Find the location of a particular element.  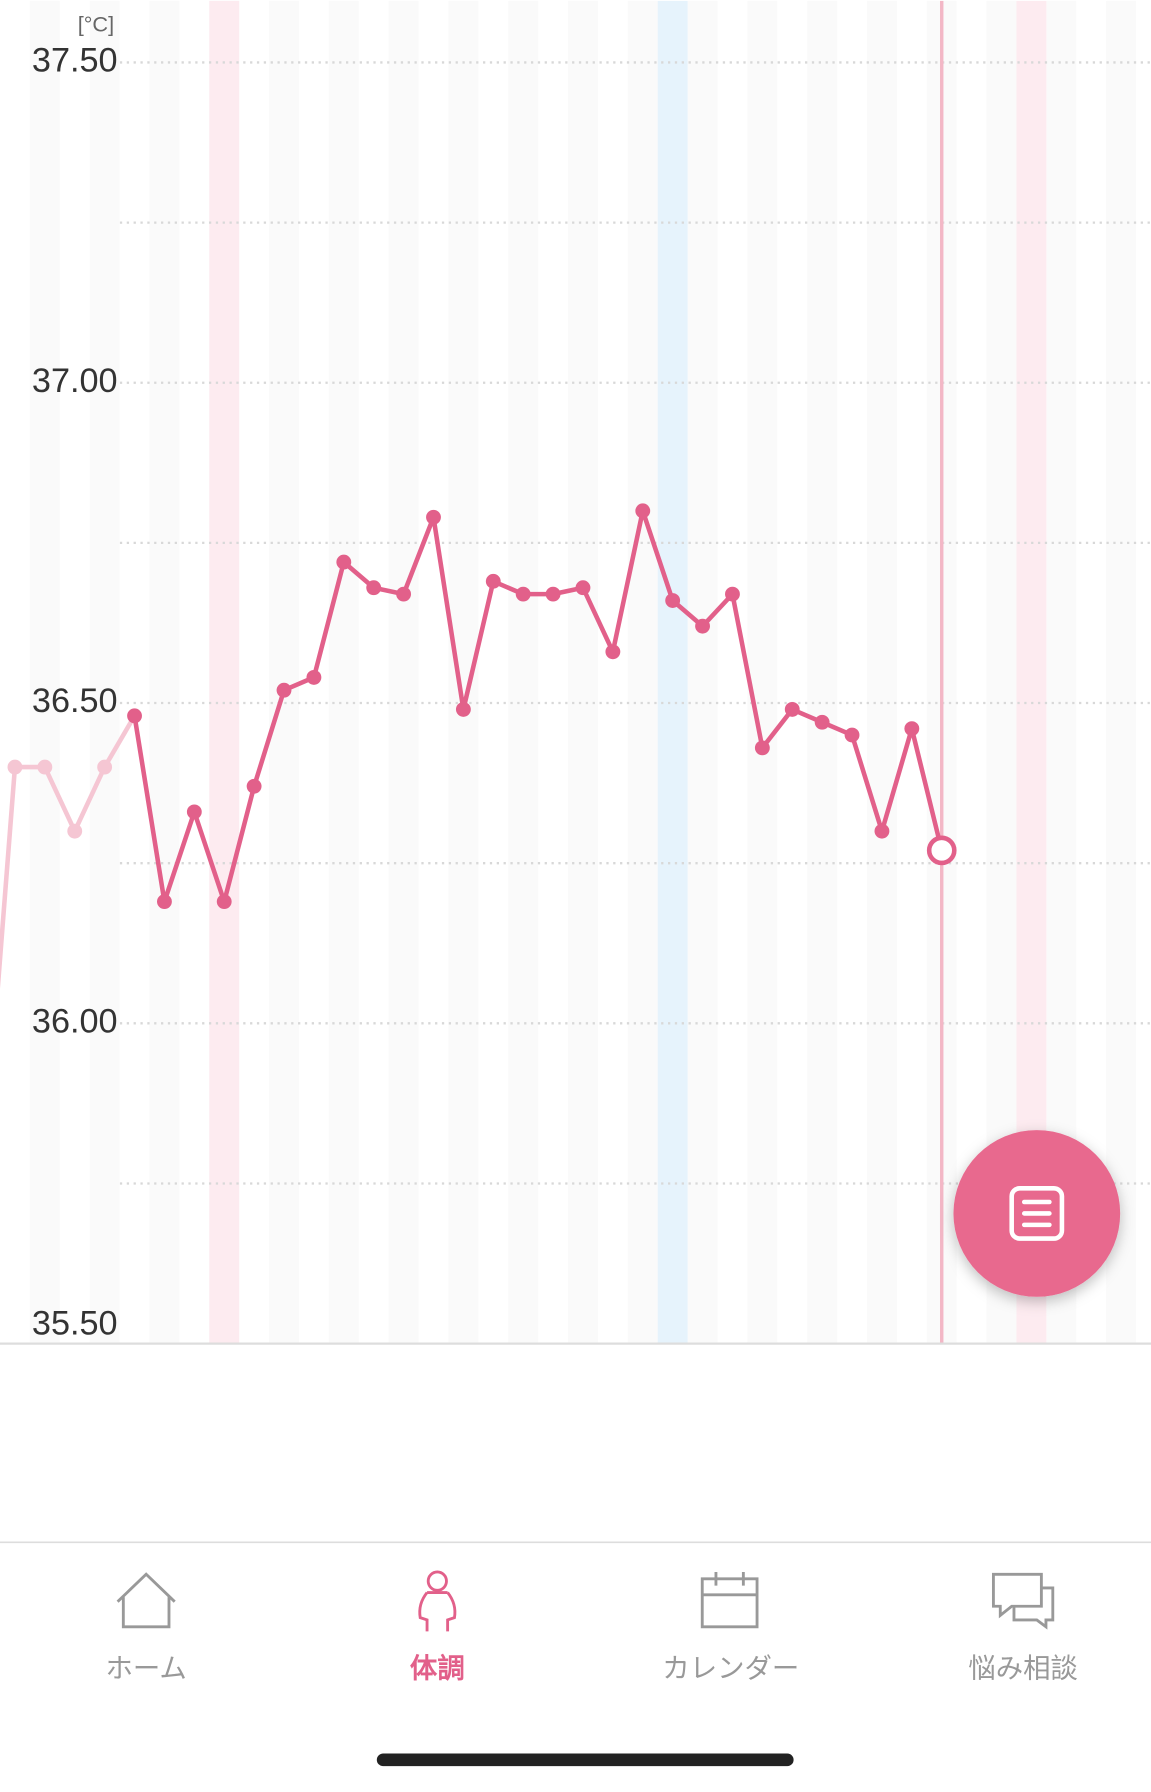

unit-label: [°C] is located at coordinates (96, 24).